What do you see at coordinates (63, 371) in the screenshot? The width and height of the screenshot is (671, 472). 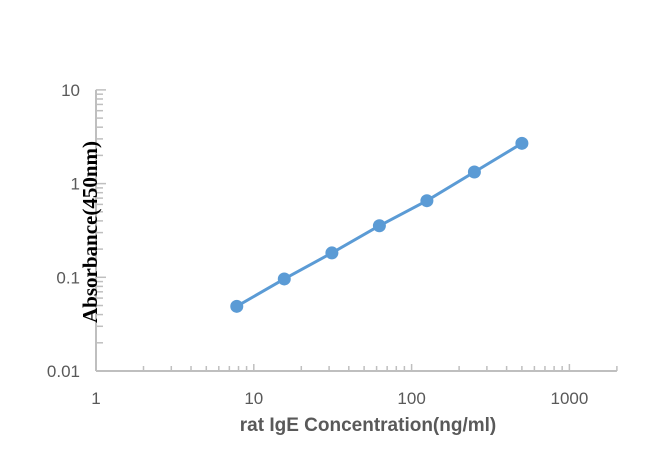 I see `y-tick-label: 0.01` at bounding box center [63, 371].